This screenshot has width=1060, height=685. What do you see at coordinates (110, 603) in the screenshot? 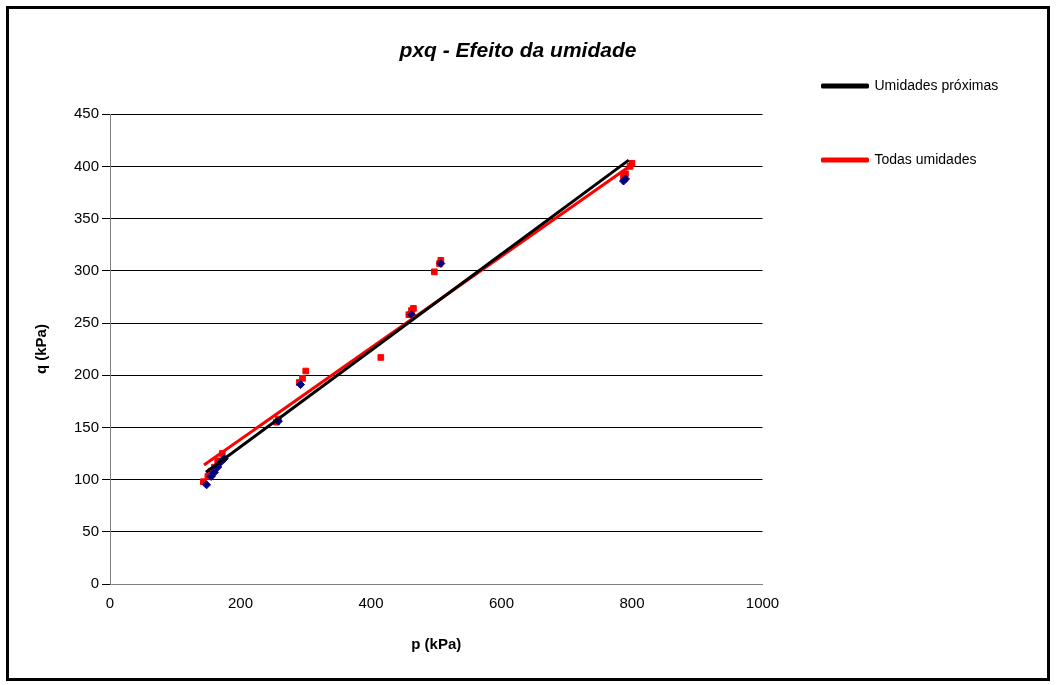
I see `x-tick-label: 0` at bounding box center [110, 603].